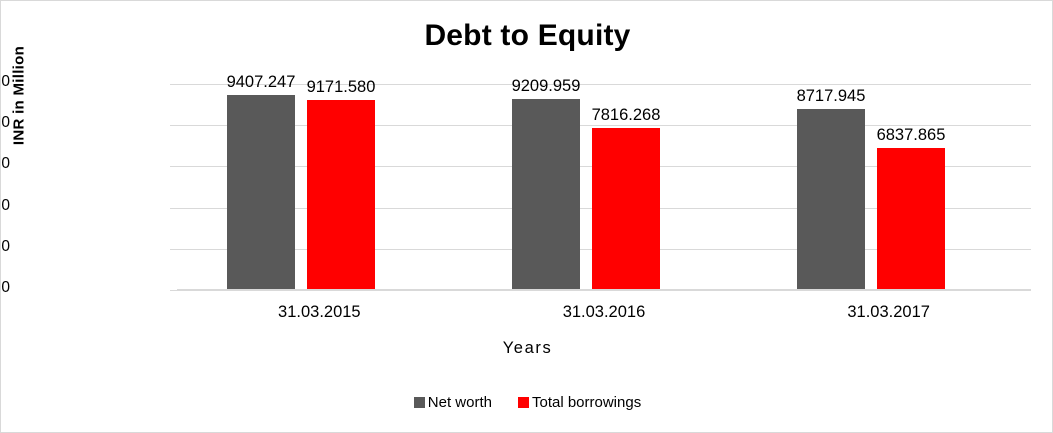  Describe the element at coordinates (261, 82) in the screenshot. I see `bar-value-label: 9407.247` at that location.